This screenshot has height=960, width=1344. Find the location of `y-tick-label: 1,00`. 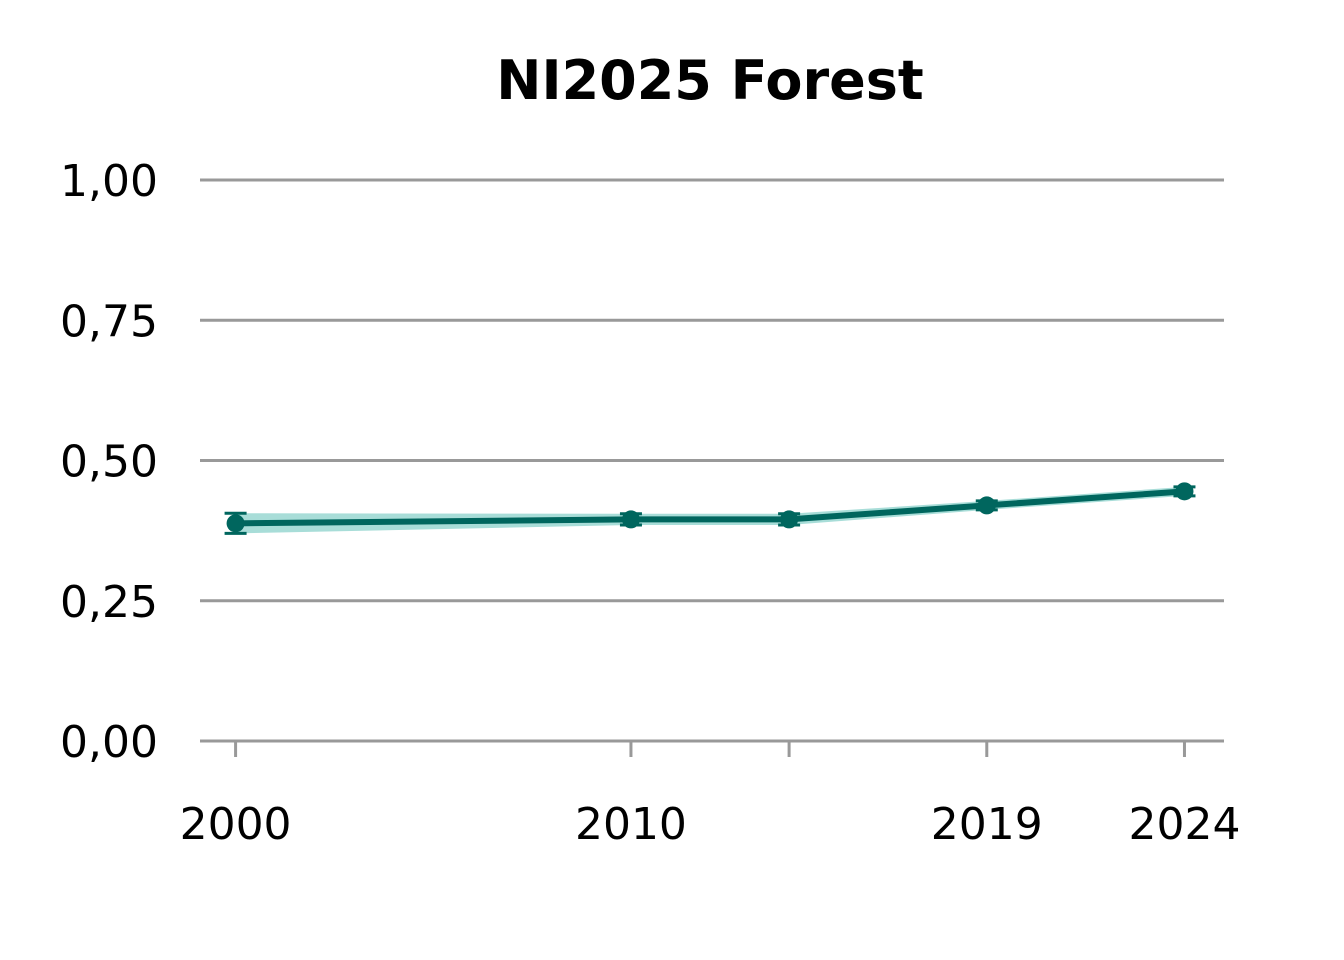

y-tick-label: 1,00 is located at coordinates (109, 181).